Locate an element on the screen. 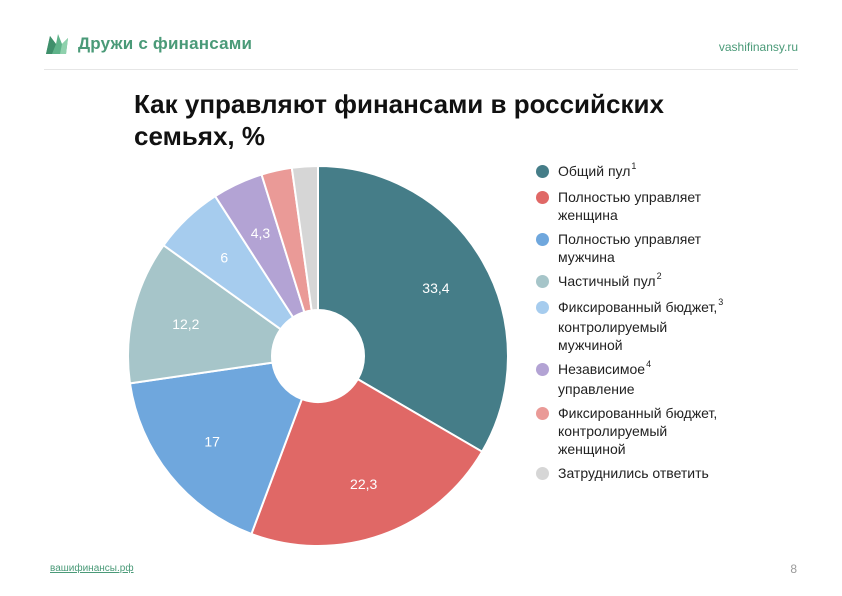 The height and width of the screenshot is (596, 842). legend-label: Затруднились ответить is located at coordinates (633, 473).